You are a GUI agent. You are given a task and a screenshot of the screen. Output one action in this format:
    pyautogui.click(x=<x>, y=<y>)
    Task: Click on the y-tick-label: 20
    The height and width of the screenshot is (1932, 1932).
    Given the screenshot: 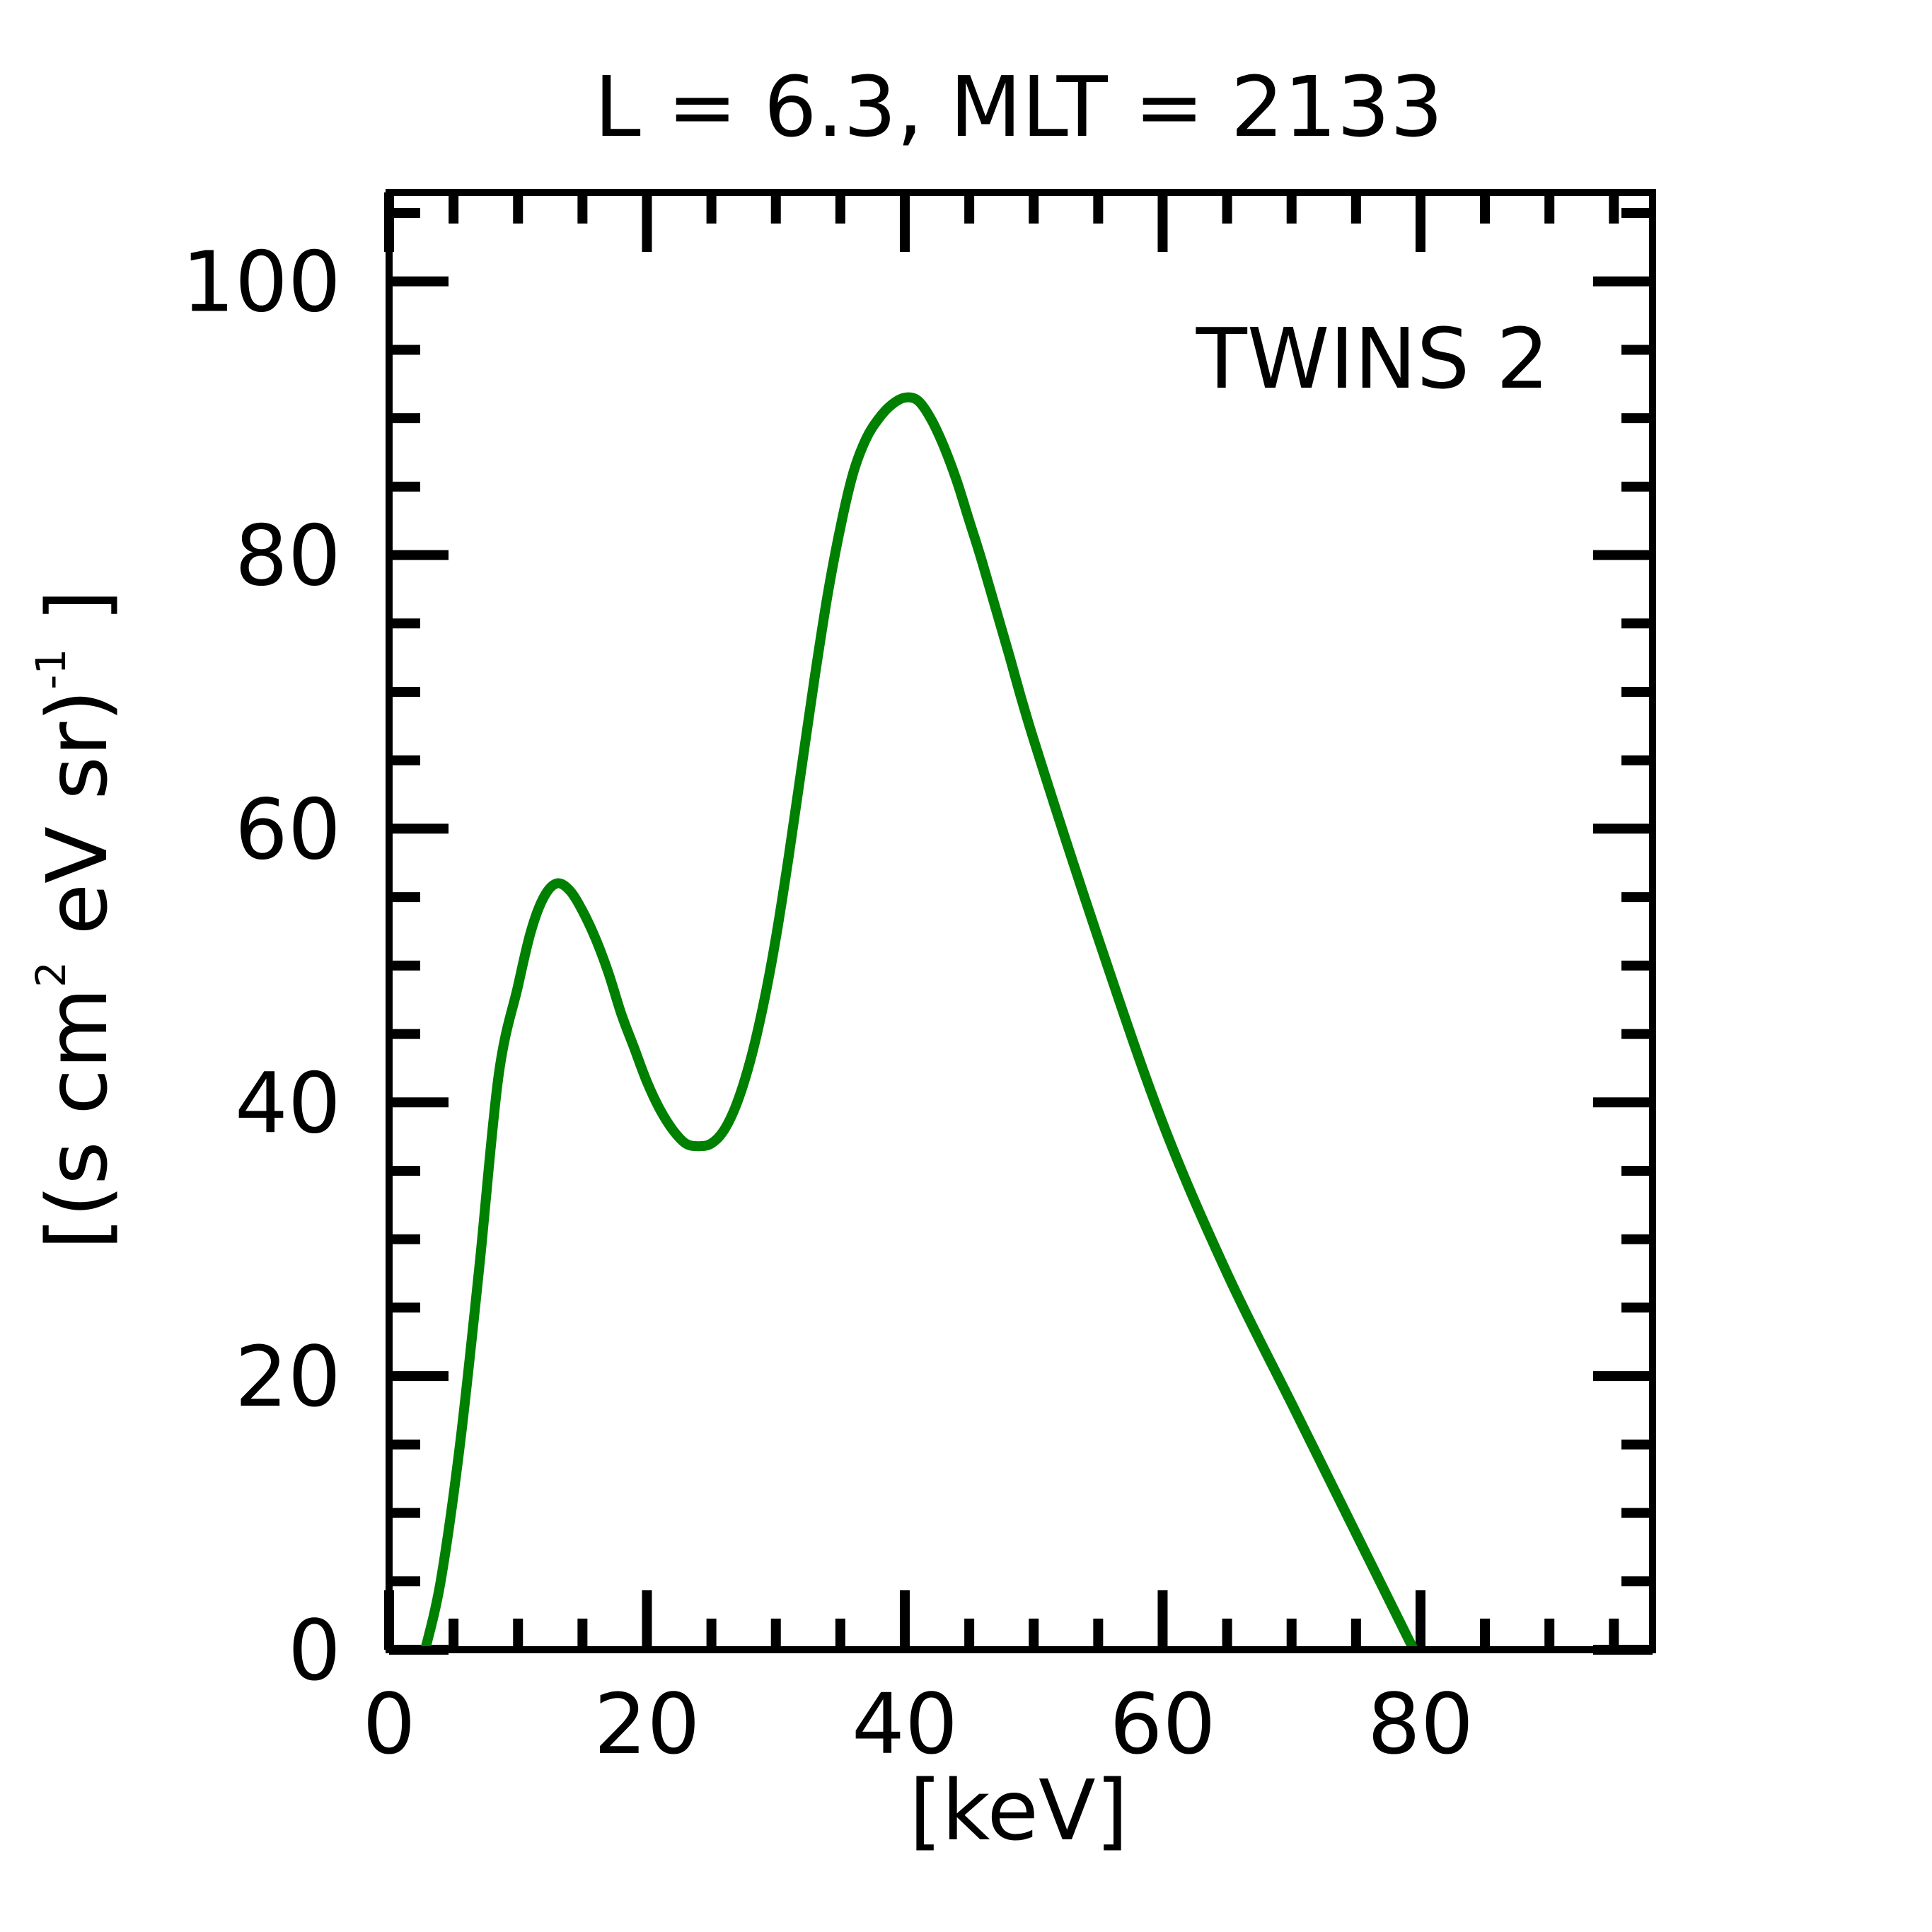 What is the action you would take?
    pyautogui.click(x=288, y=1376)
    